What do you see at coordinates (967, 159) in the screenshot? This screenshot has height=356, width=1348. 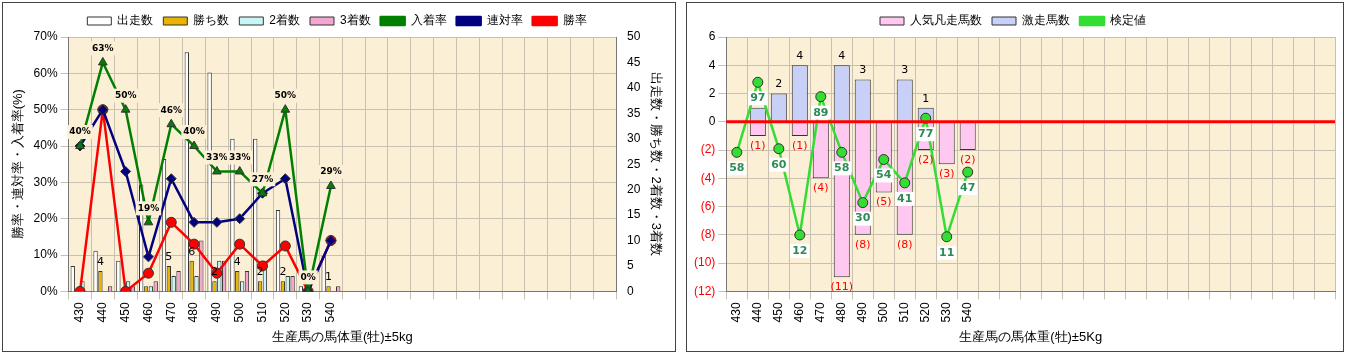 I see `data-label: (2)` at bounding box center [967, 159].